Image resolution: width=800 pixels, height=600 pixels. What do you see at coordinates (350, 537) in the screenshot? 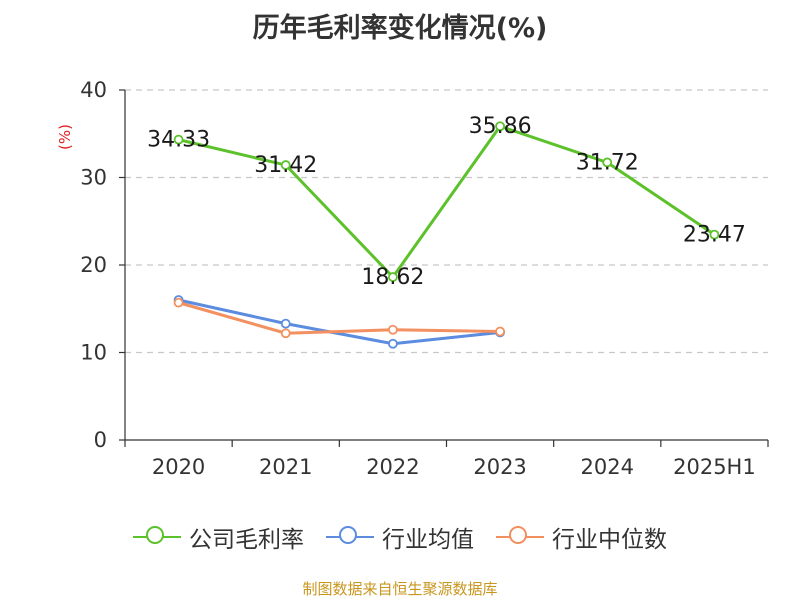
I see `legend-swatch-industry-mean` at bounding box center [350, 537].